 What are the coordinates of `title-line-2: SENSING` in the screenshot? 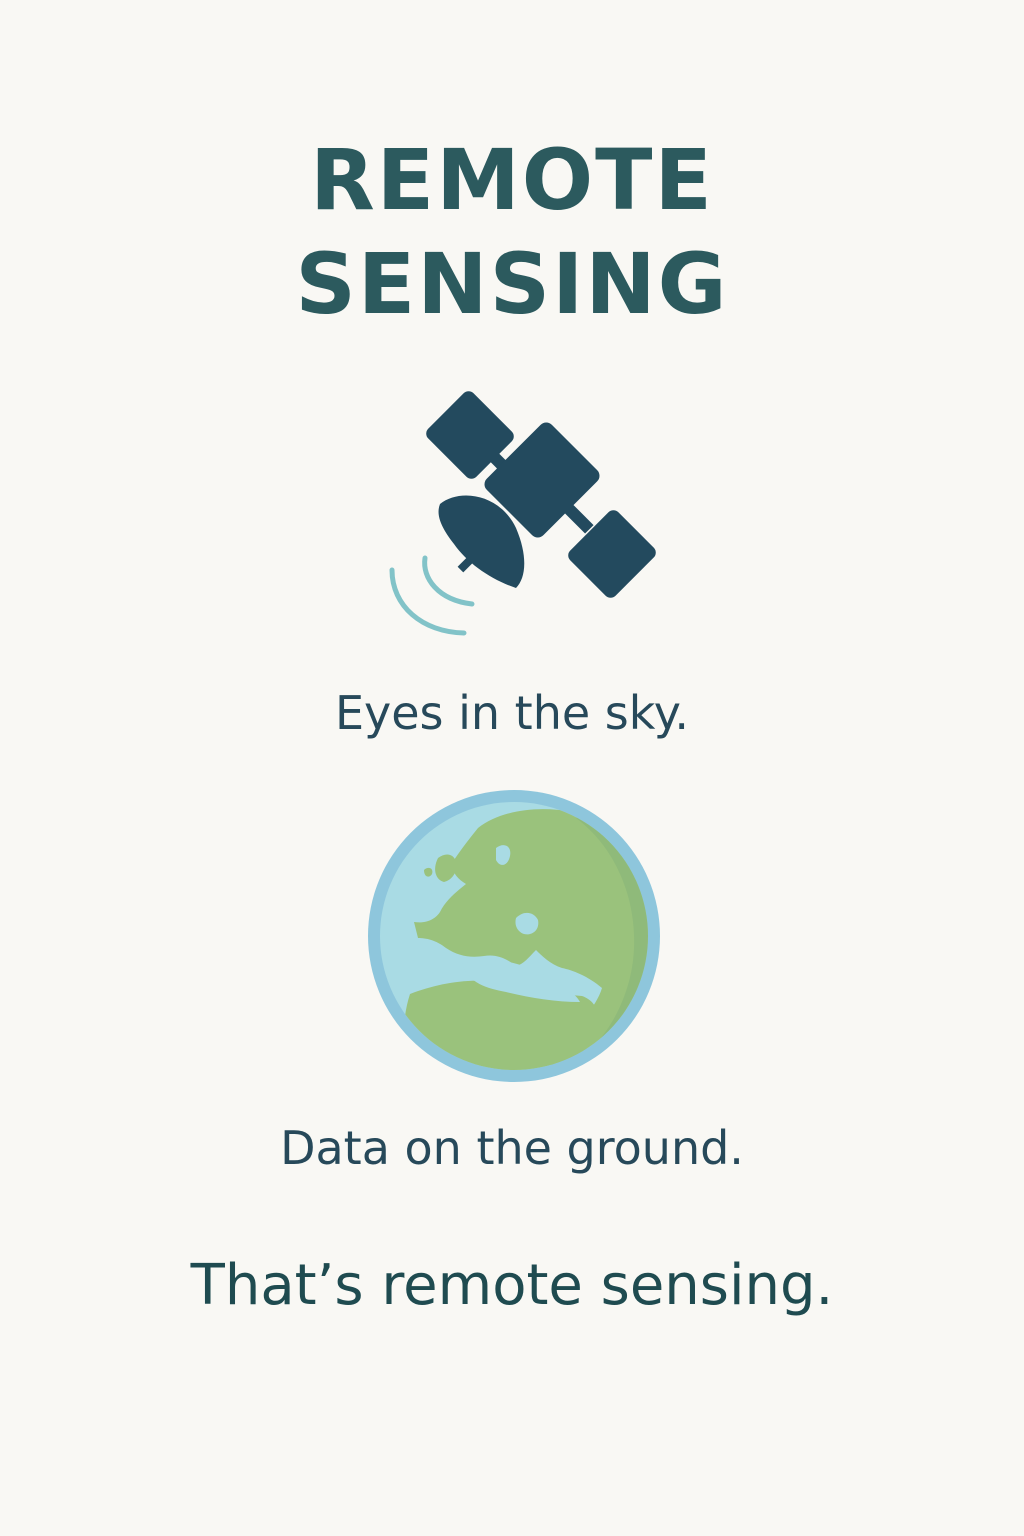 It's located at (512, 284).